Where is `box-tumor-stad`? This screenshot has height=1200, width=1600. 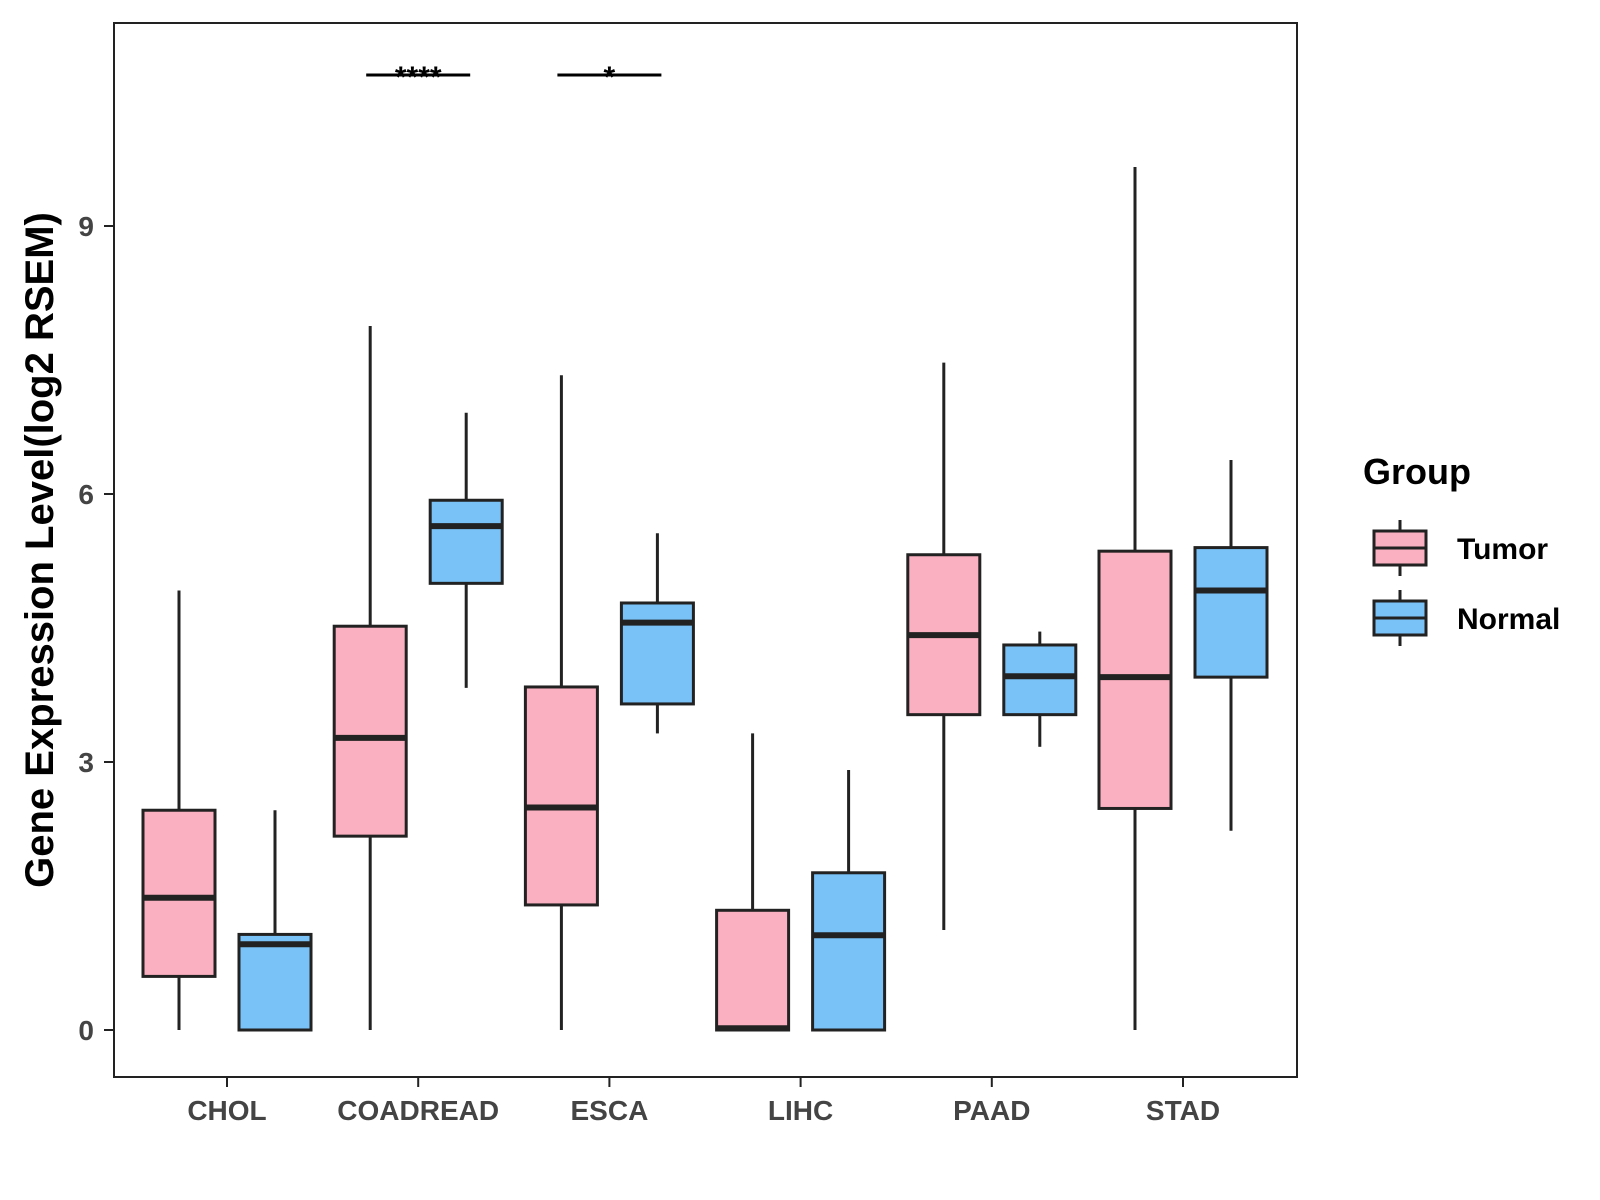 box-tumor-stad is located at coordinates (1135, 598).